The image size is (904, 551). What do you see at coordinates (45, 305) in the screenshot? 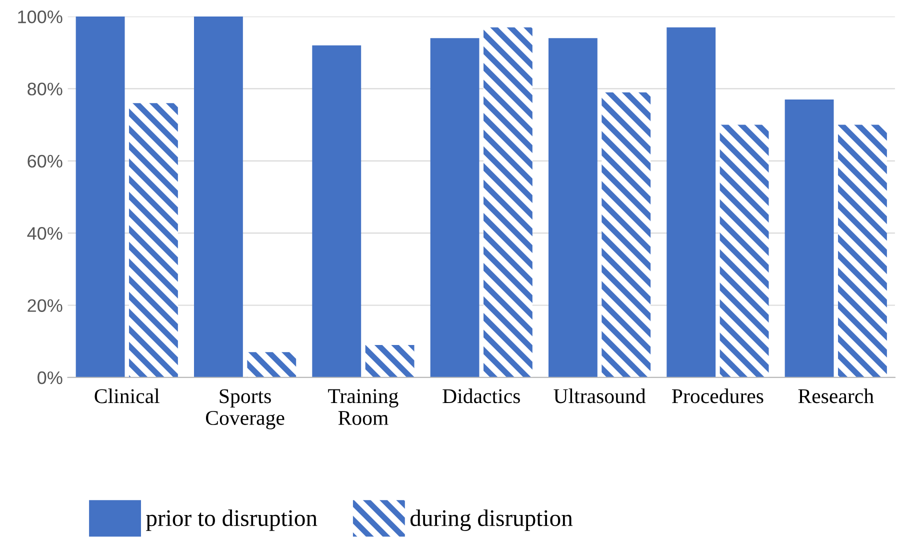
I see `y-tick-label: 20%` at bounding box center [45, 305].